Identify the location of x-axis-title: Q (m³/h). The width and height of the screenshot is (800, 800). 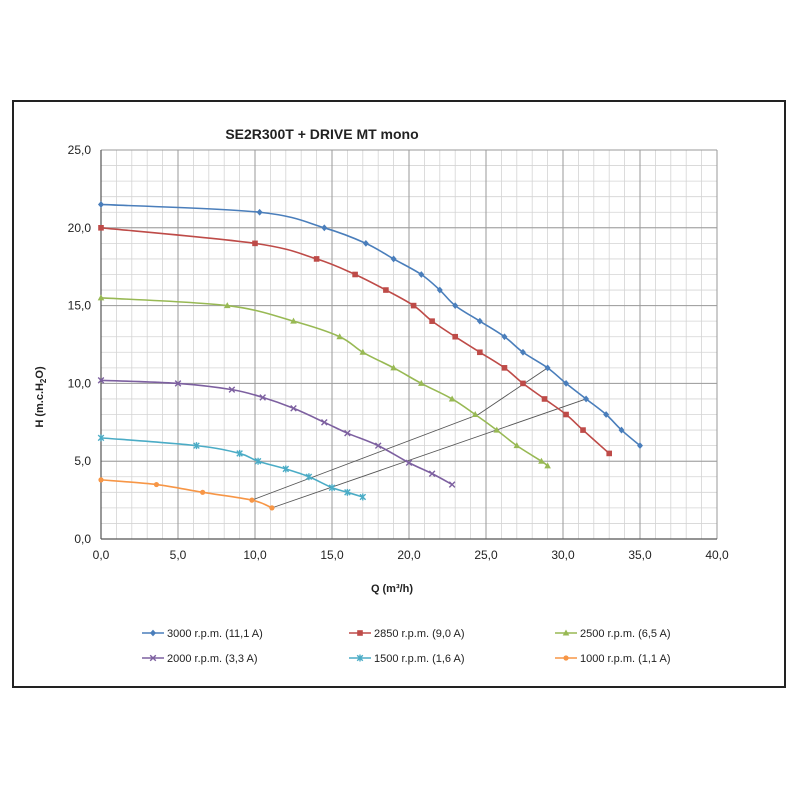
(392, 589).